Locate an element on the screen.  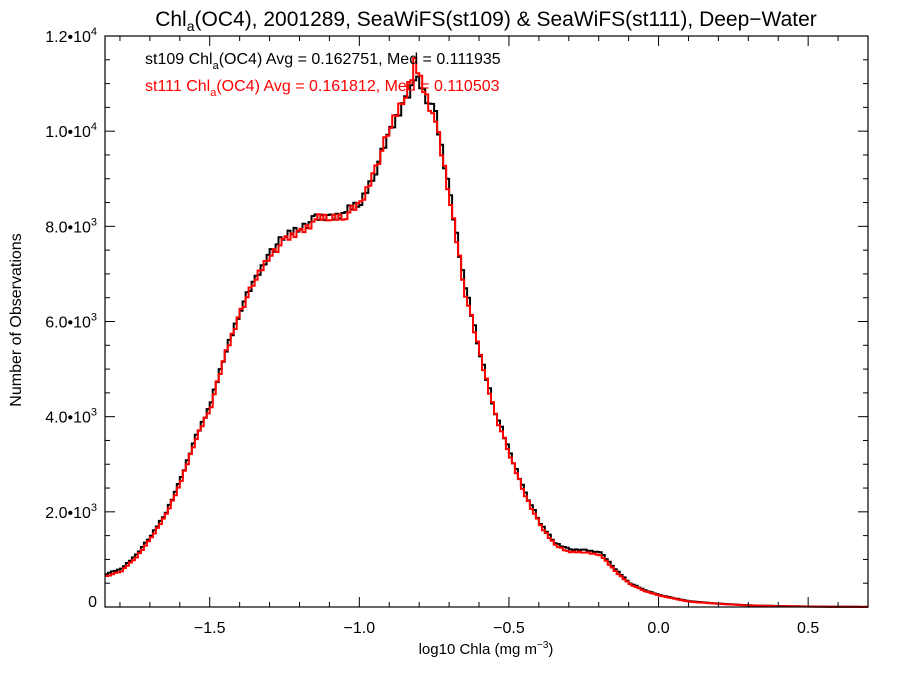
x-axis-label-end: ) is located at coordinates (550, 649).